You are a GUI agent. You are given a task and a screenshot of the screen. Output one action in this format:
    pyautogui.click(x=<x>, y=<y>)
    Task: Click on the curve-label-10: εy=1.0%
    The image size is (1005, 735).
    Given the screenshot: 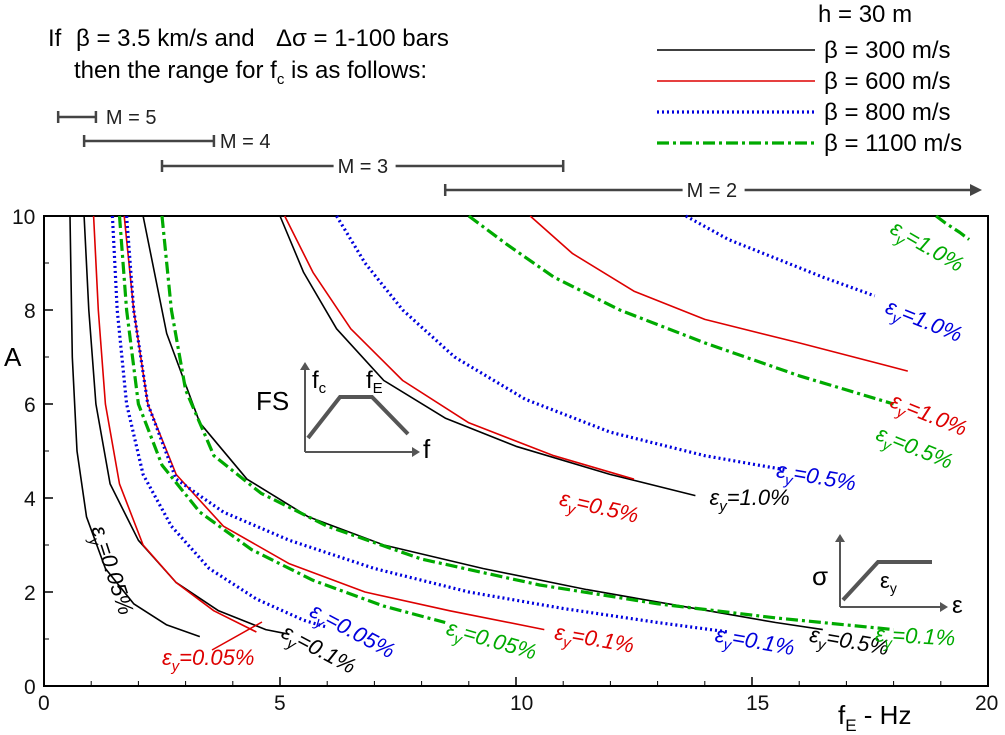 What is the action you would take?
    pyautogui.click(x=750, y=500)
    